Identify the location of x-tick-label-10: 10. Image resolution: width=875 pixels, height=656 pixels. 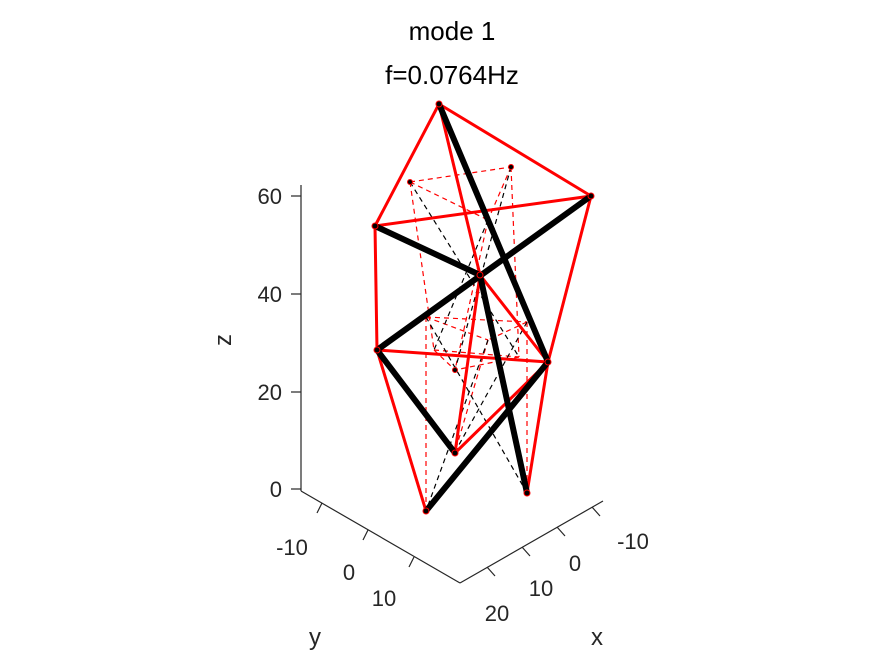
(541, 588).